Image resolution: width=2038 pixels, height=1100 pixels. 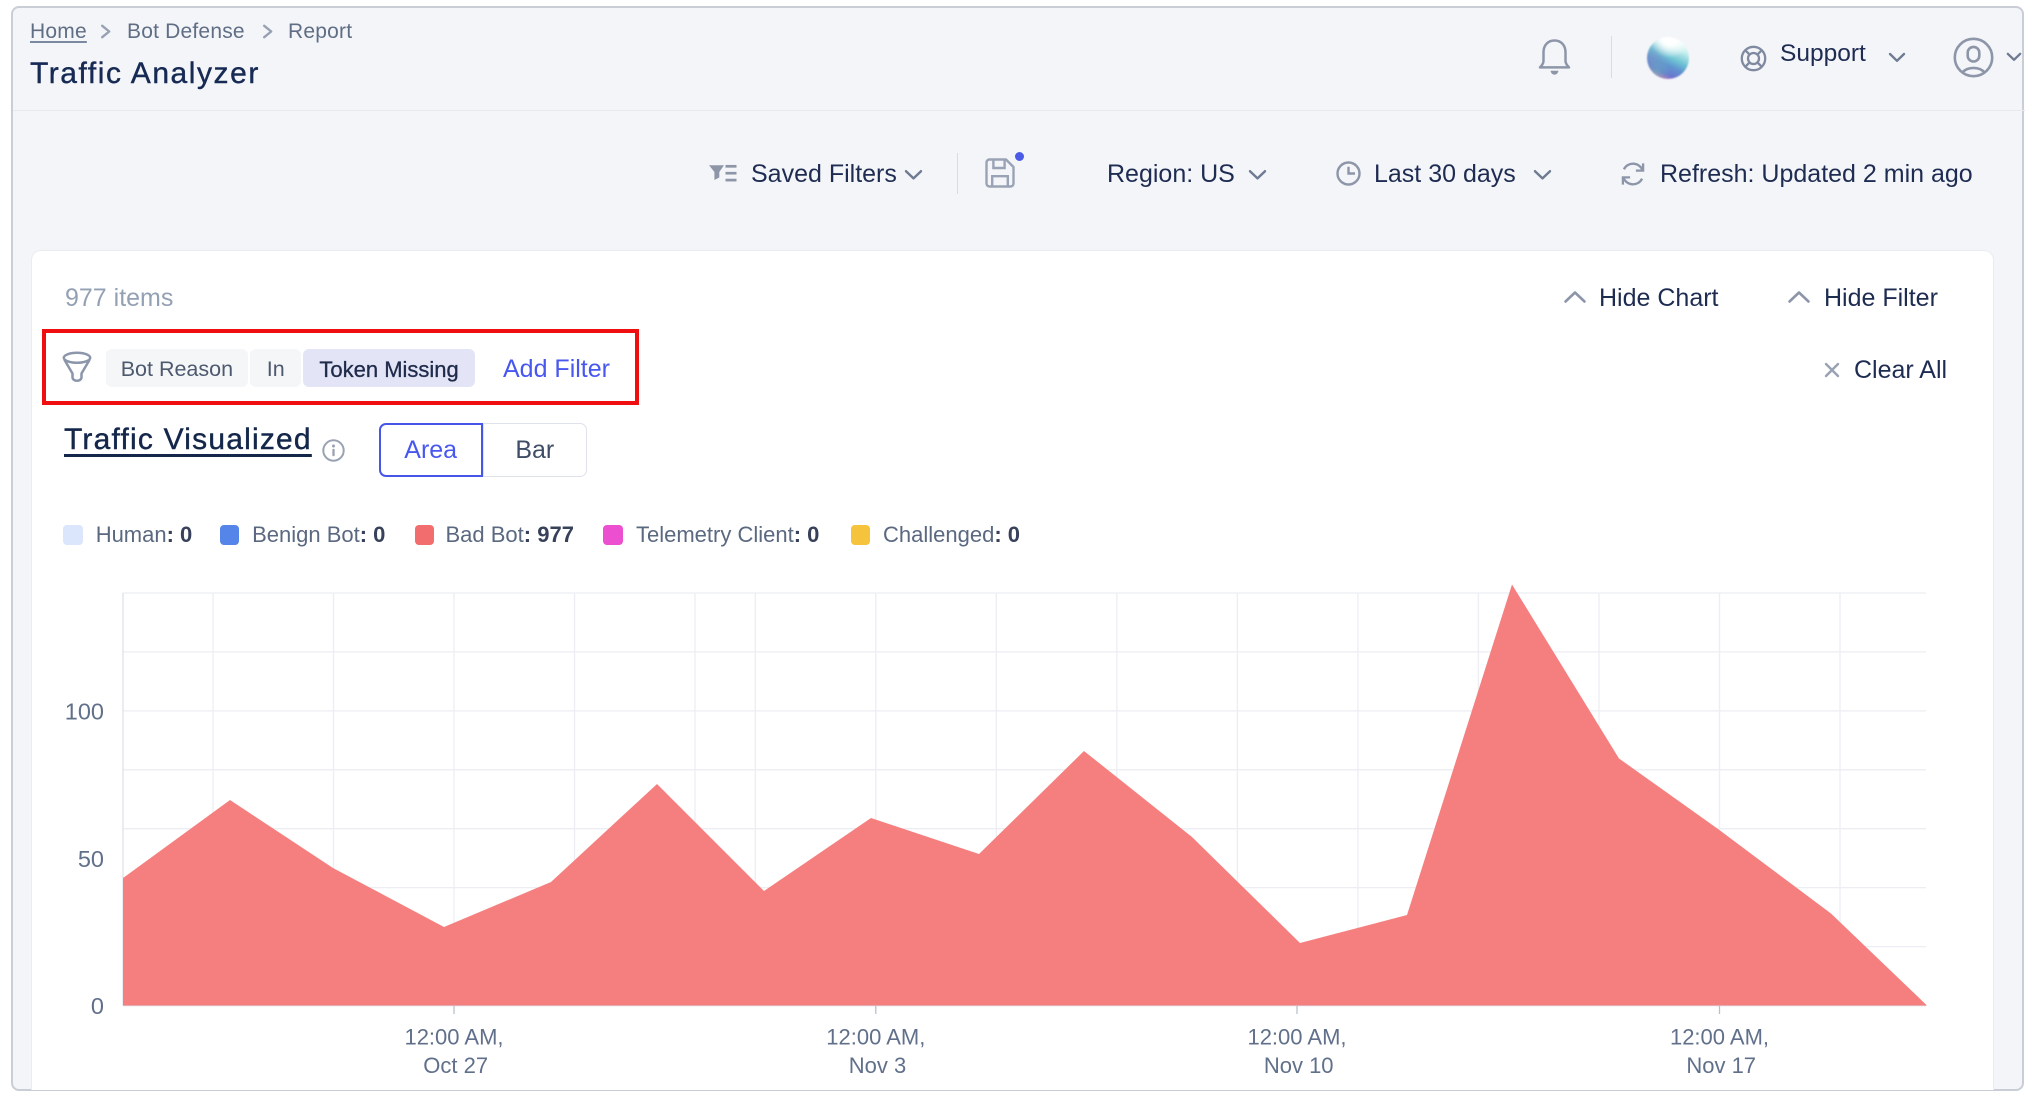 I want to click on svg-text: Oct 27, so click(x=455, y=1065).